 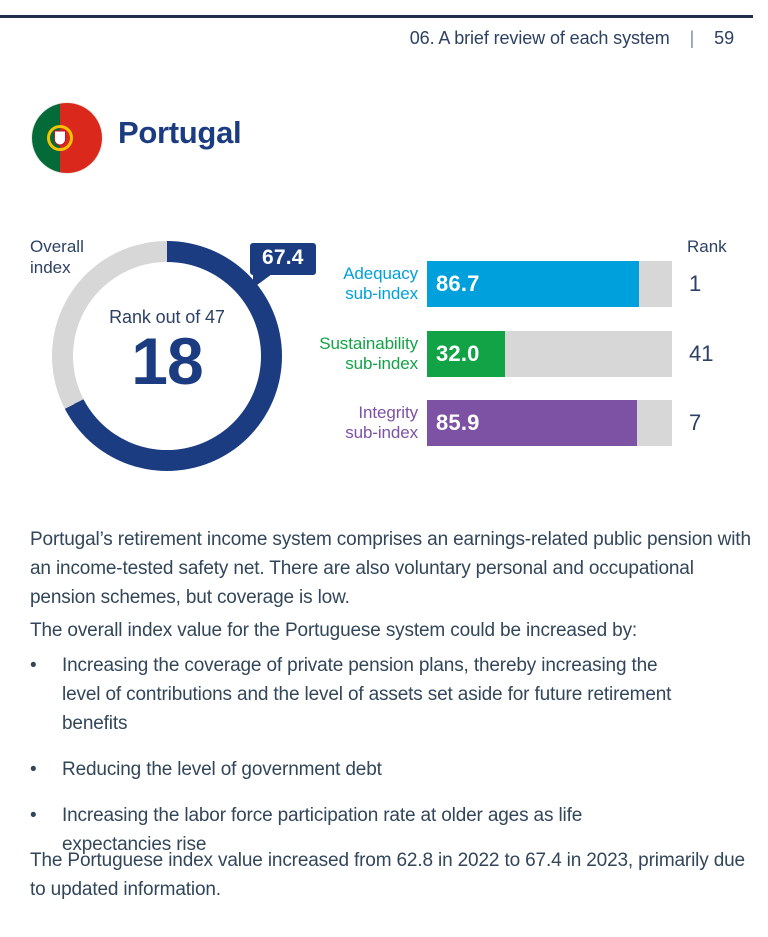 What do you see at coordinates (57, 257) in the screenshot?
I see `overall-index-label: Overall index` at bounding box center [57, 257].